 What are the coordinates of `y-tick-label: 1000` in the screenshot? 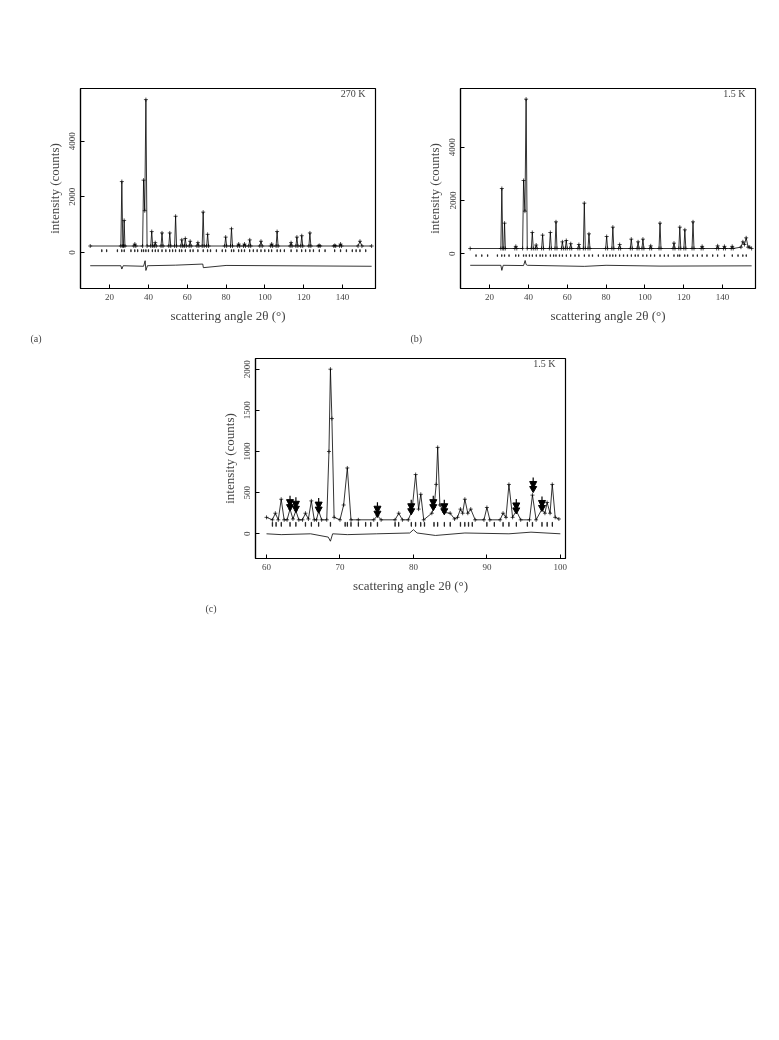 It's located at (247, 451).